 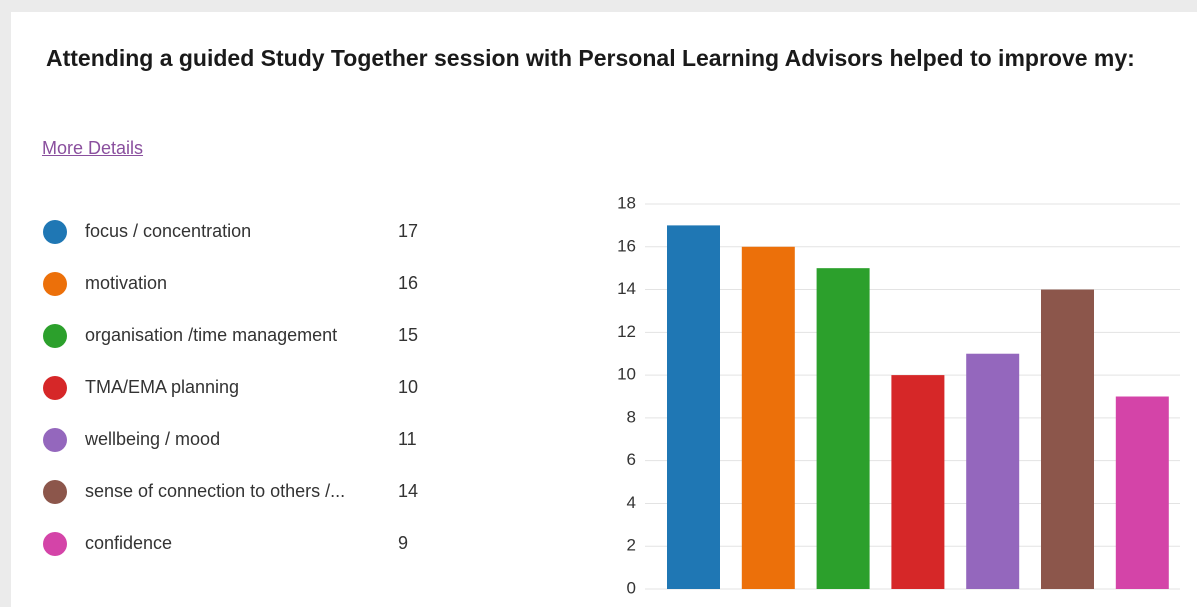 I want to click on y-tick-label: 4, so click(x=631, y=502).